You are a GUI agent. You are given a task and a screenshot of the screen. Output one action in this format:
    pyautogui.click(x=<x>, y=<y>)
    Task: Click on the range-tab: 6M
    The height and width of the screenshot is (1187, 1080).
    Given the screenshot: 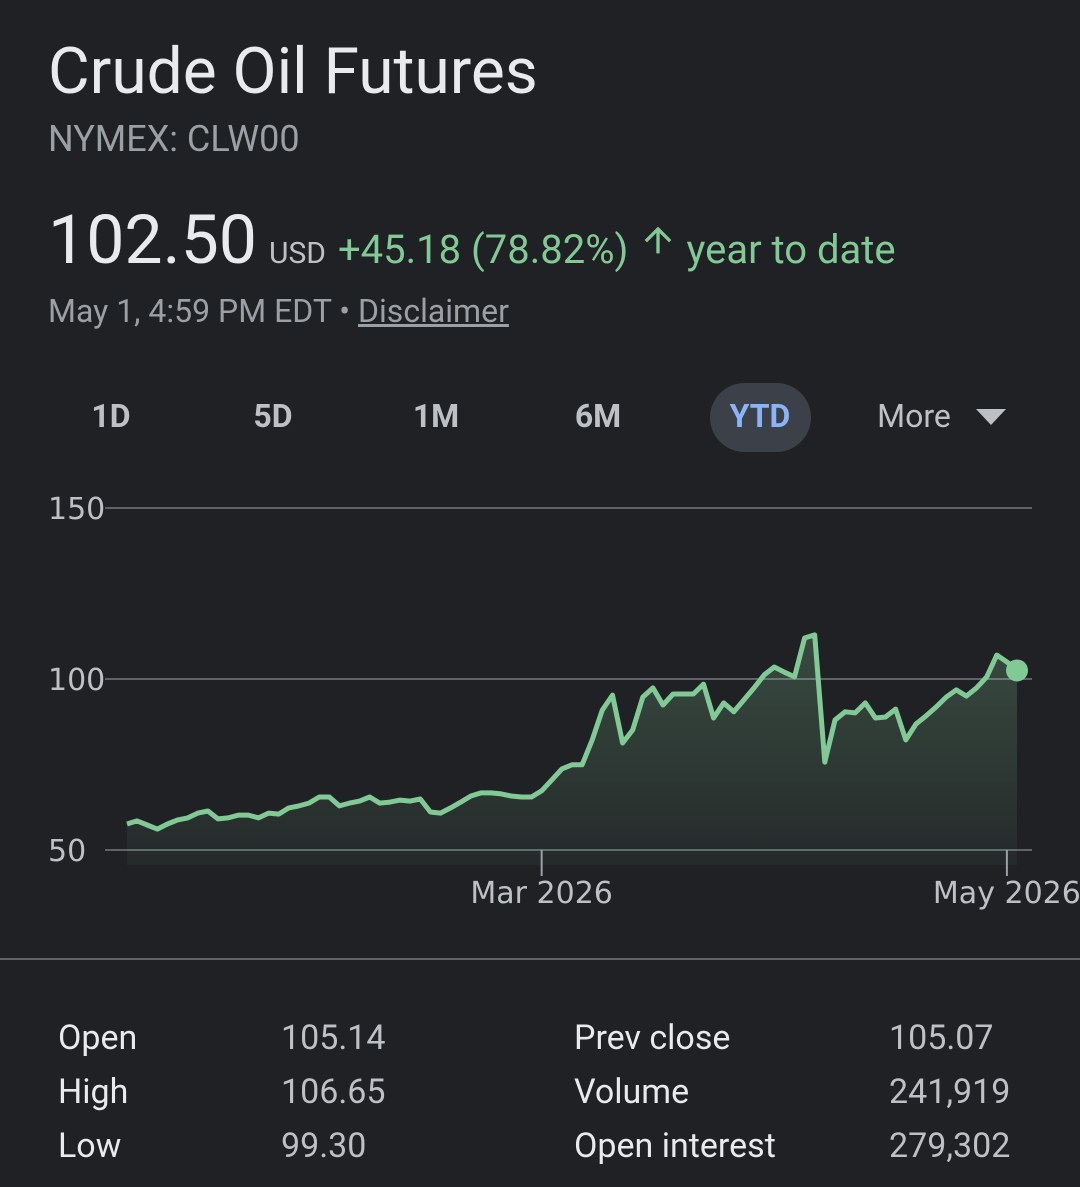 What is the action you would take?
    pyautogui.click(x=598, y=416)
    